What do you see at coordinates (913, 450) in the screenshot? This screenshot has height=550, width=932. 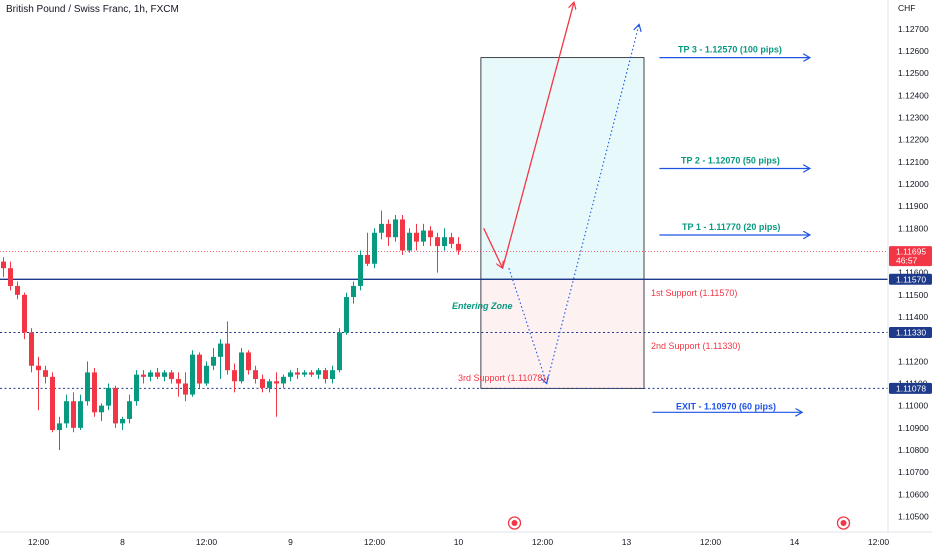 I see `y-tick-label: 1.10800` at bounding box center [913, 450].